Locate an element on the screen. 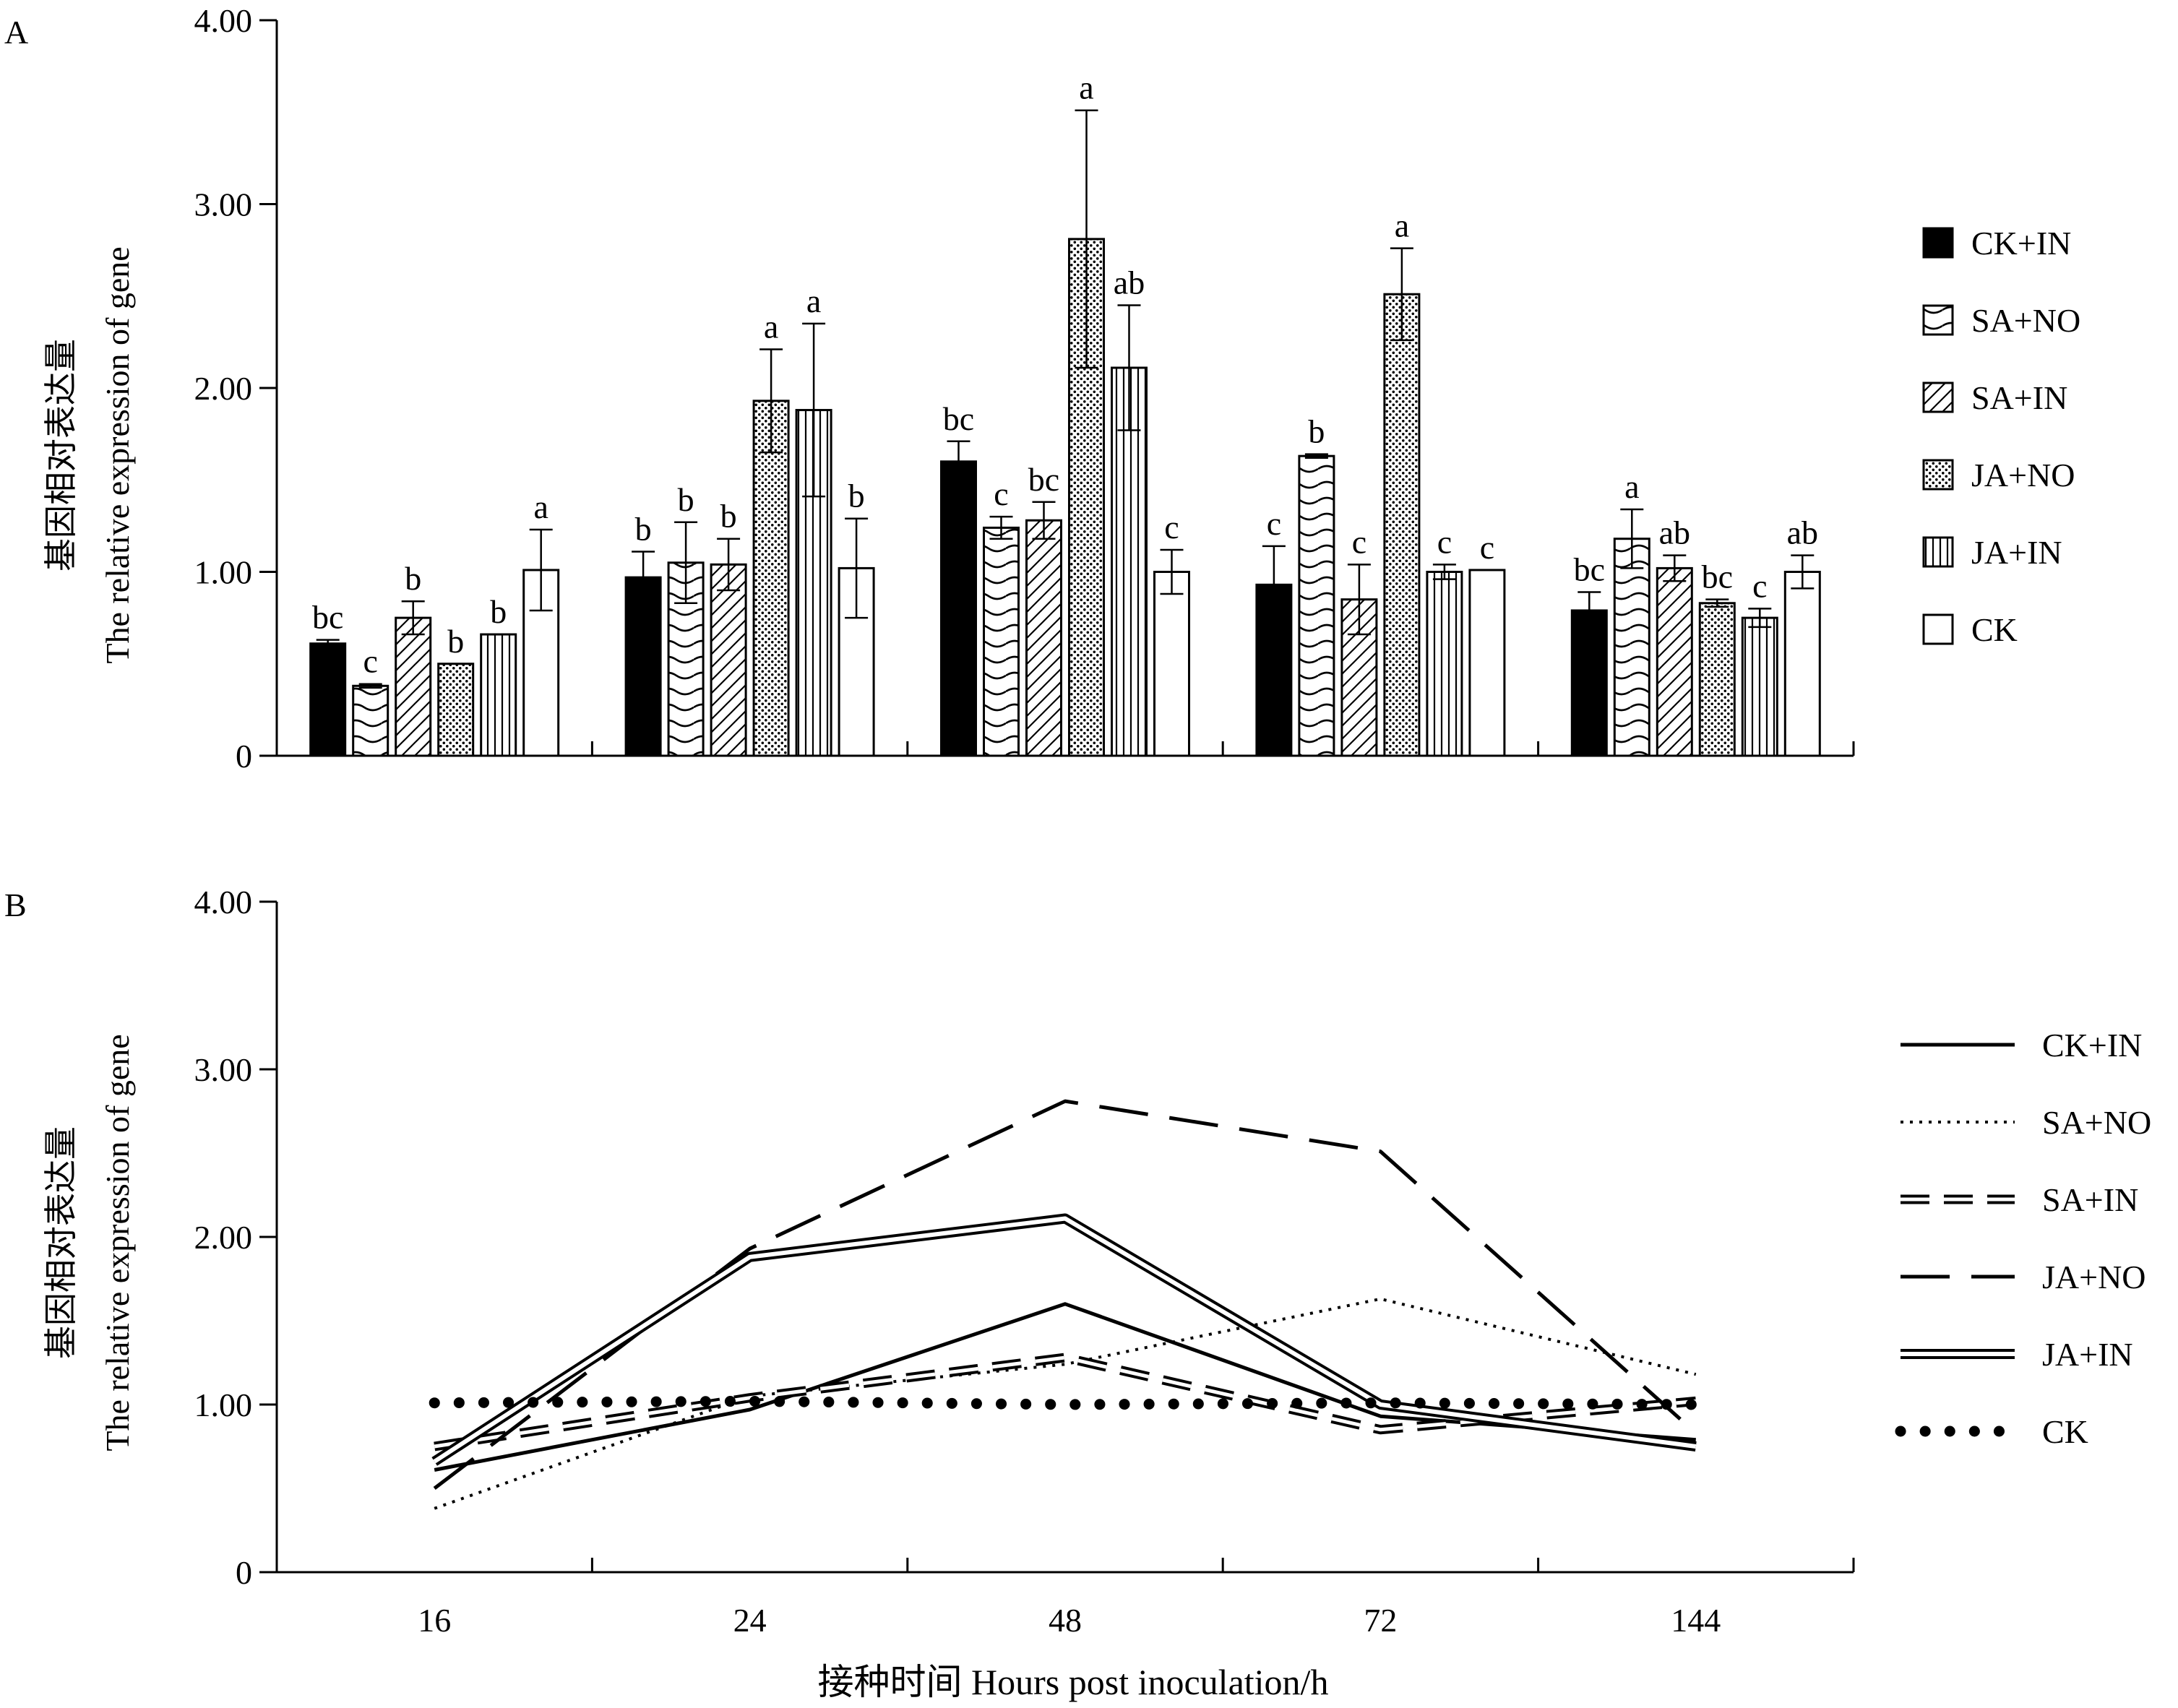 The image size is (2178, 1708). panel-b-legend: CK+IN SA+NO SA+IN JA+NO JA+IN CK is located at coordinates (2023, 1238).